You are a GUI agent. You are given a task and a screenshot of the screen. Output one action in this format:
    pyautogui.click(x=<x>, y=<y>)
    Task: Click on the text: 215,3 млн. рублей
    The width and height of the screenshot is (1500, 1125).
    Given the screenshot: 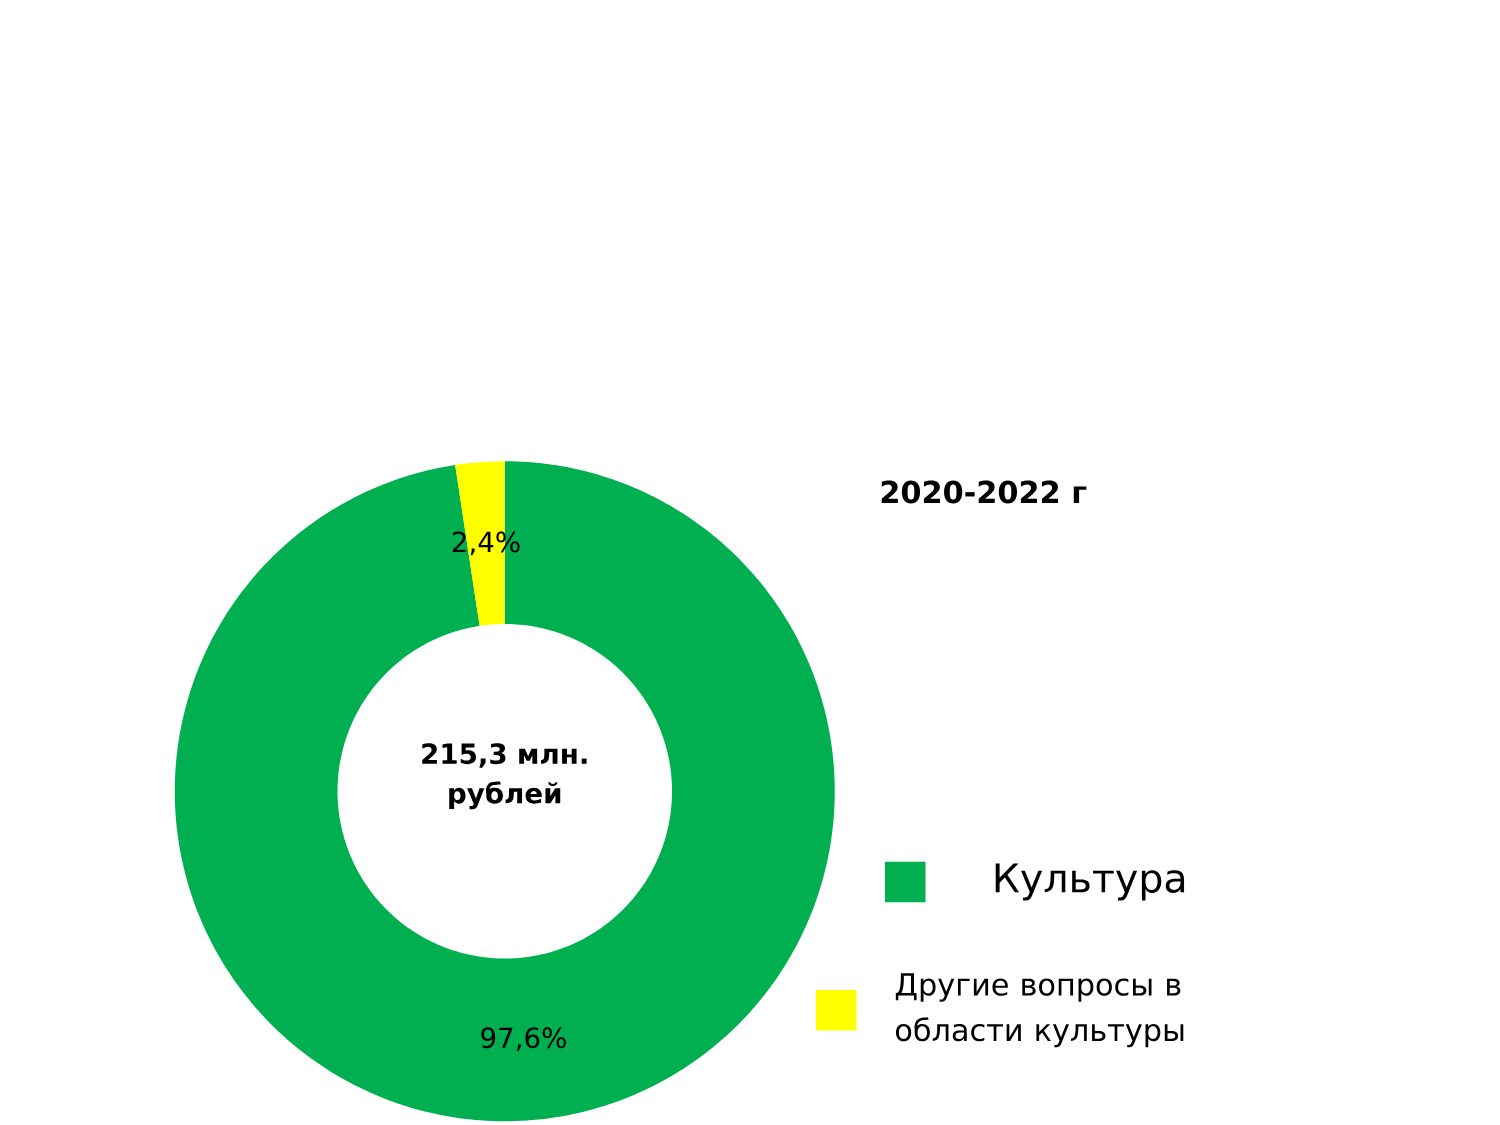 What is the action you would take?
    pyautogui.click(x=504, y=776)
    